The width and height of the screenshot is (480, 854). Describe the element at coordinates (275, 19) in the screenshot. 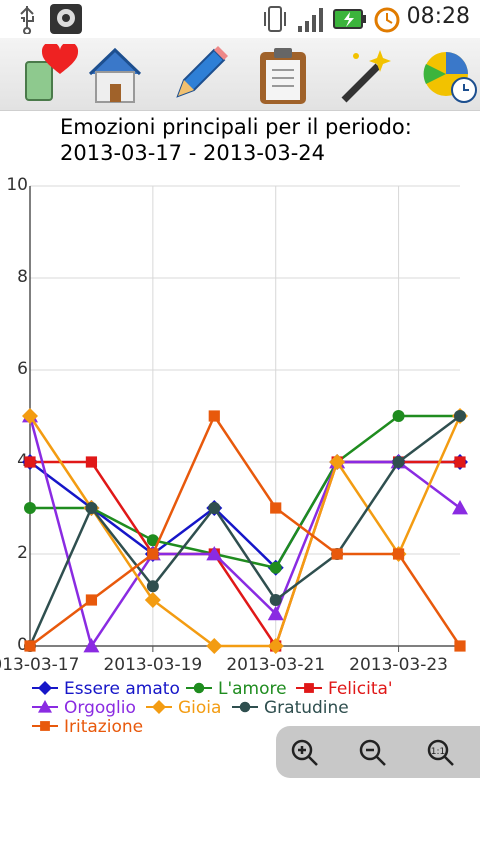

I see `vibrate-icon` at that location.